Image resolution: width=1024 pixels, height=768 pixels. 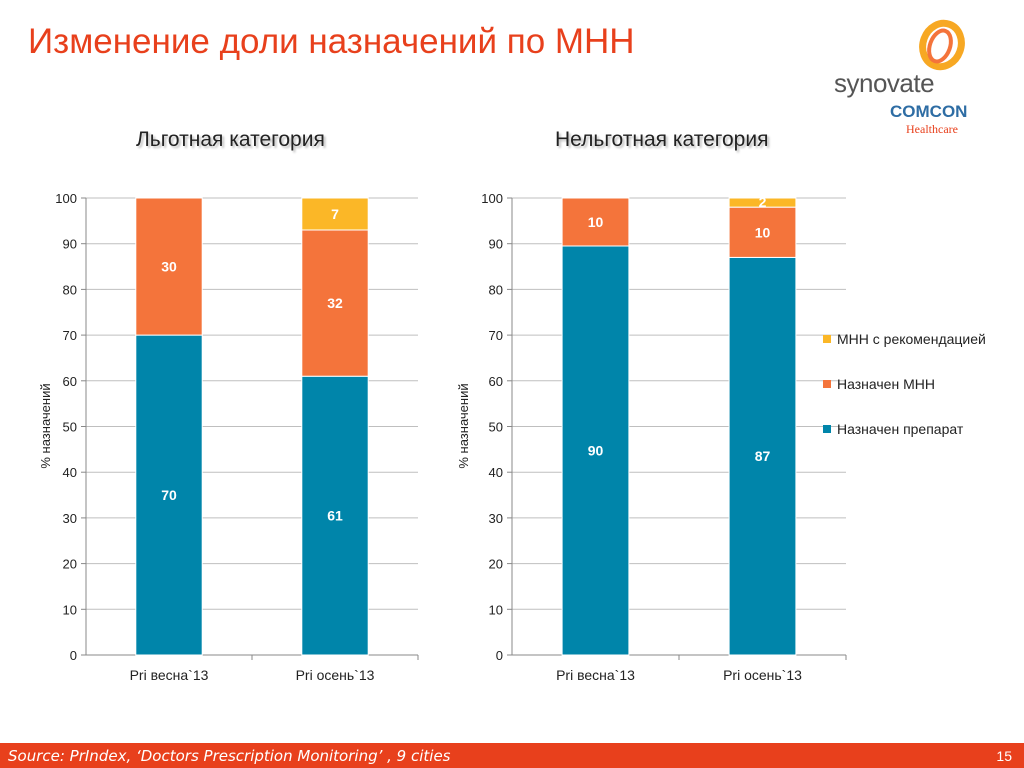 I want to click on logo-line1: synovate, so click(x=884, y=83).